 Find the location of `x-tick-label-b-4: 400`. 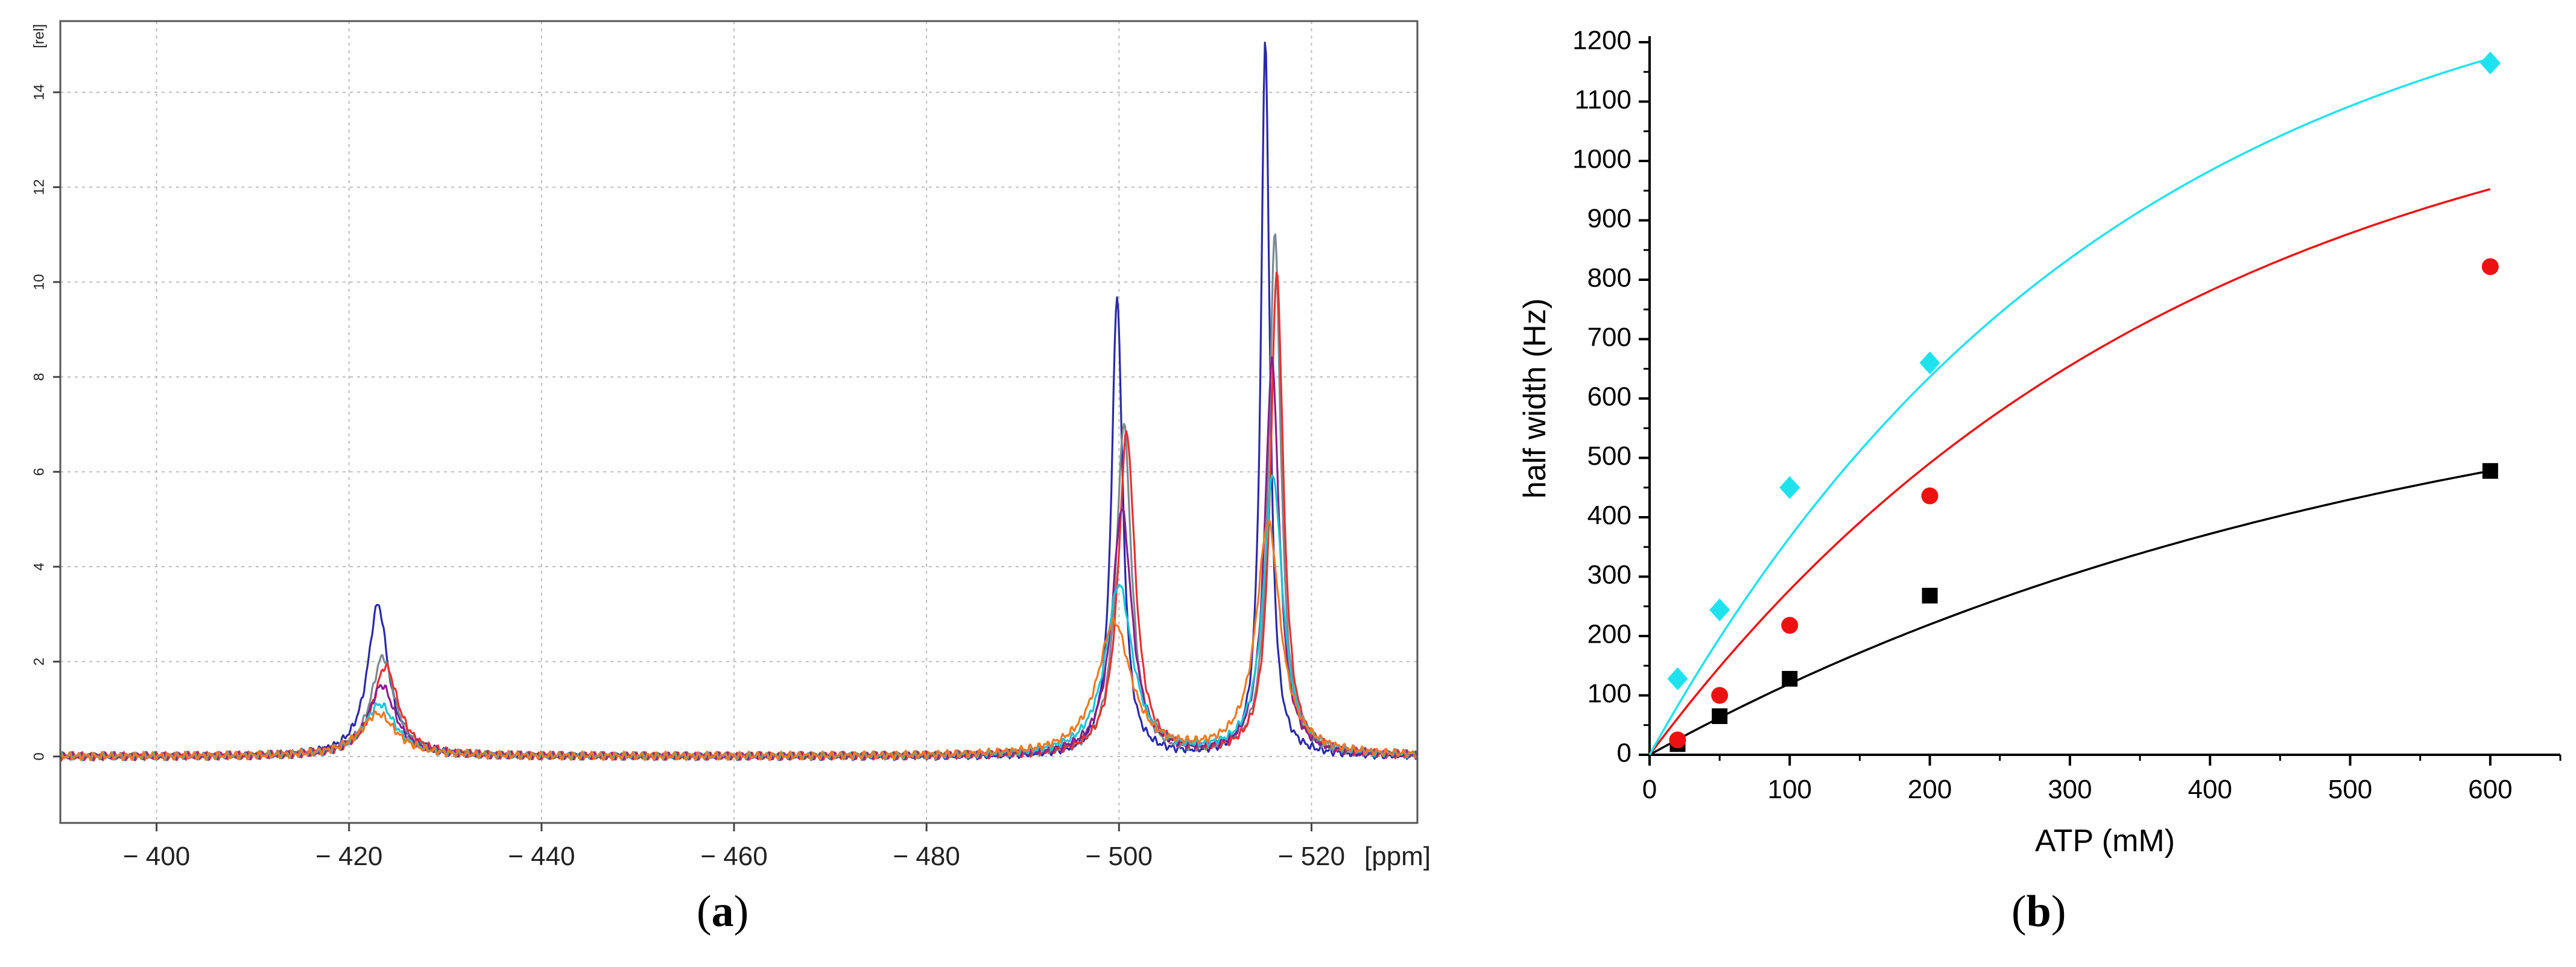

x-tick-label-b-4: 400 is located at coordinates (2210, 789).